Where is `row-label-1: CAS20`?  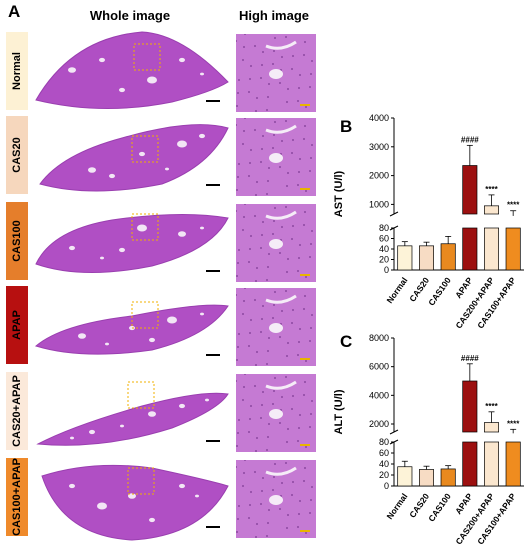
row-label-1: CAS20 is located at coordinates (17, 155).